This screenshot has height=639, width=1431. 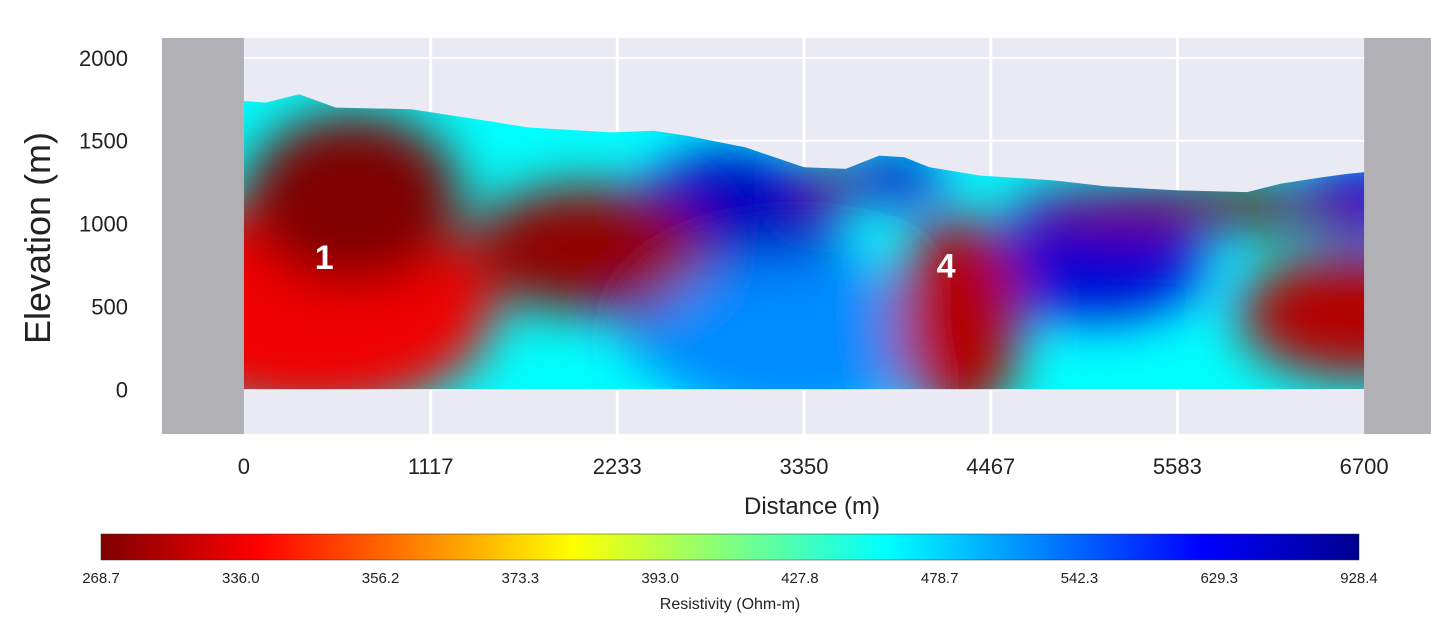 What do you see at coordinates (244, 466) in the screenshot?
I see `x-tick-label: 0` at bounding box center [244, 466].